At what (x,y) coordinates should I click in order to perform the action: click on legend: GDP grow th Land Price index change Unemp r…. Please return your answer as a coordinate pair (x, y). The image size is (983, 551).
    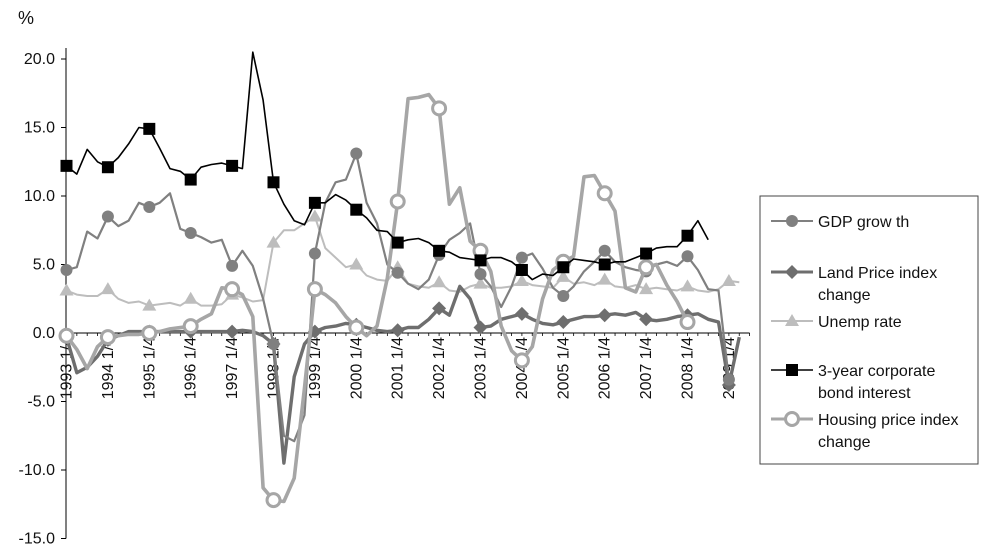
    Looking at the image, I should click on (869, 330).